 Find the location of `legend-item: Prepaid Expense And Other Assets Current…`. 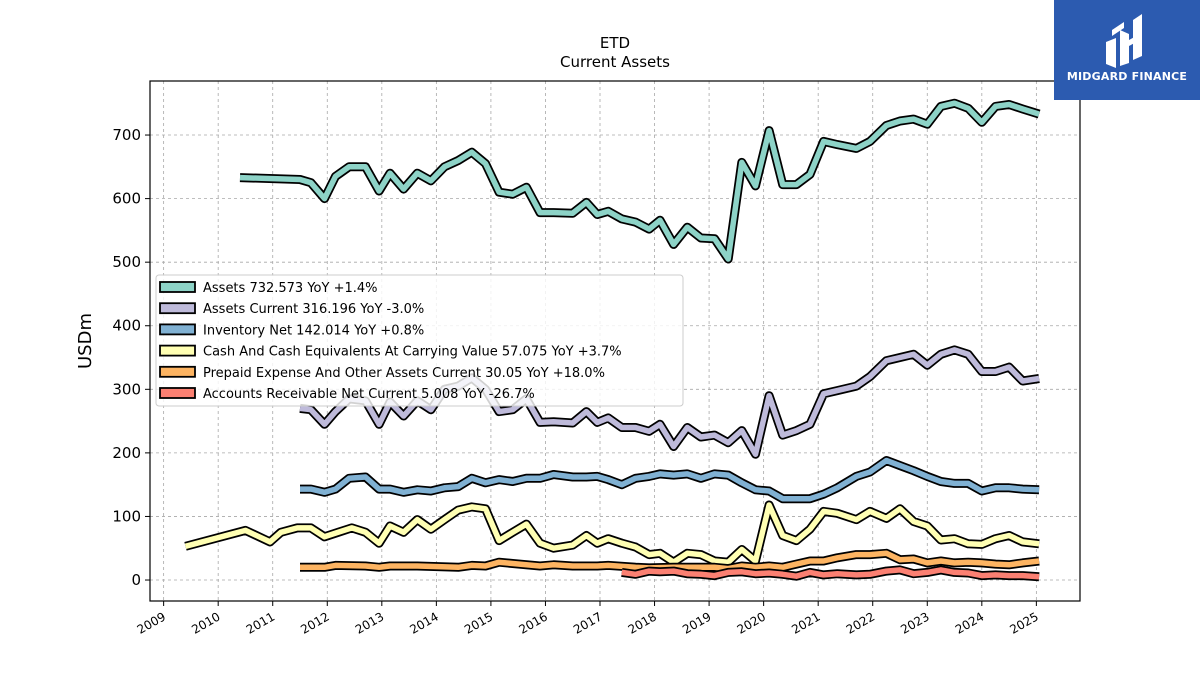

legend-item: Prepaid Expense And Other Assets Current… is located at coordinates (382, 373).